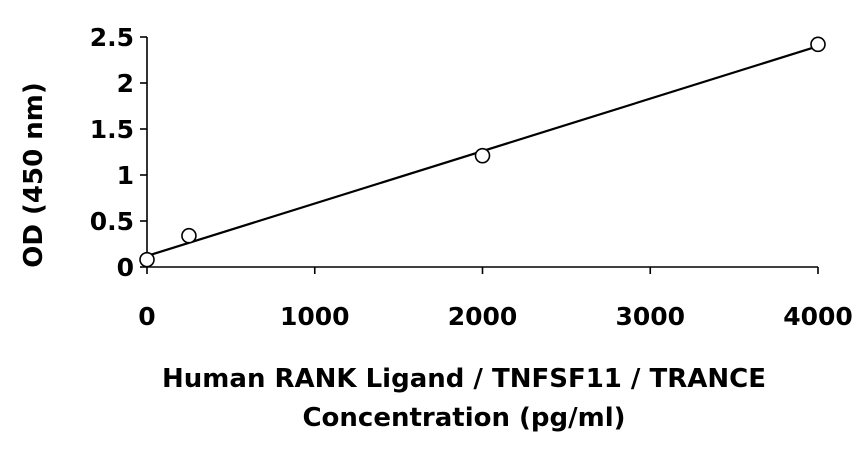  Describe the element at coordinates (112, 37) in the screenshot. I see `y-tick-label: 2.5` at that location.